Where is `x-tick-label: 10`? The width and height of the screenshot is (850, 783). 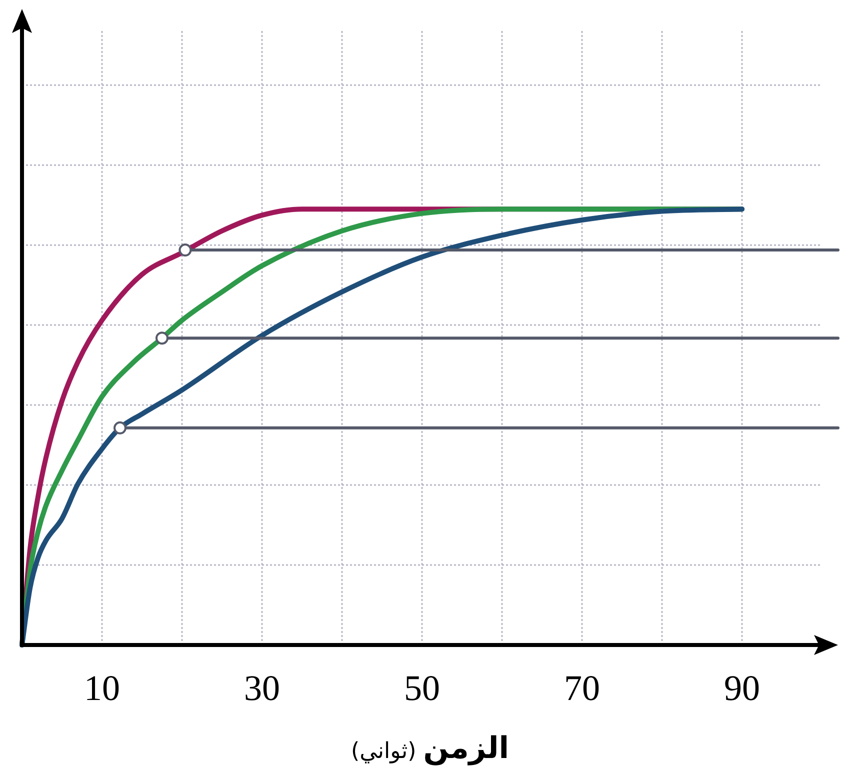 x-tick-label: 10 is located at coordinates (102, 688).